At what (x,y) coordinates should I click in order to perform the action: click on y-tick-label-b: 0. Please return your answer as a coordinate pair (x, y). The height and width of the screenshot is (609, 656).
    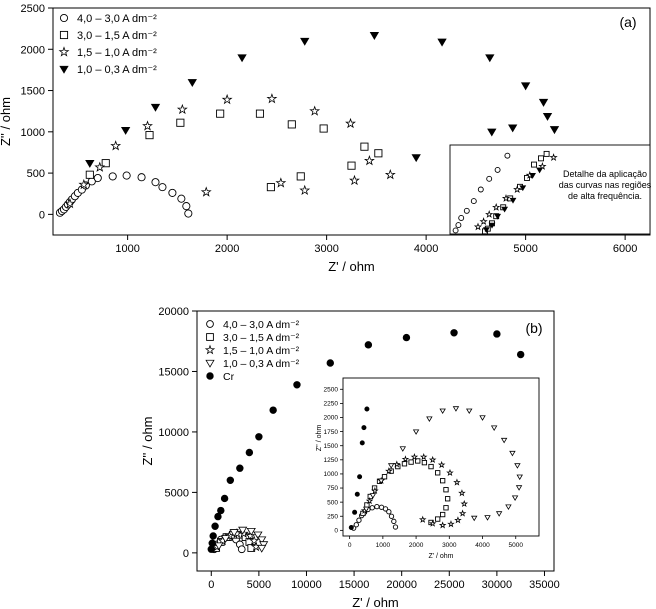
    Looking at the image, I should click on (186, 554).